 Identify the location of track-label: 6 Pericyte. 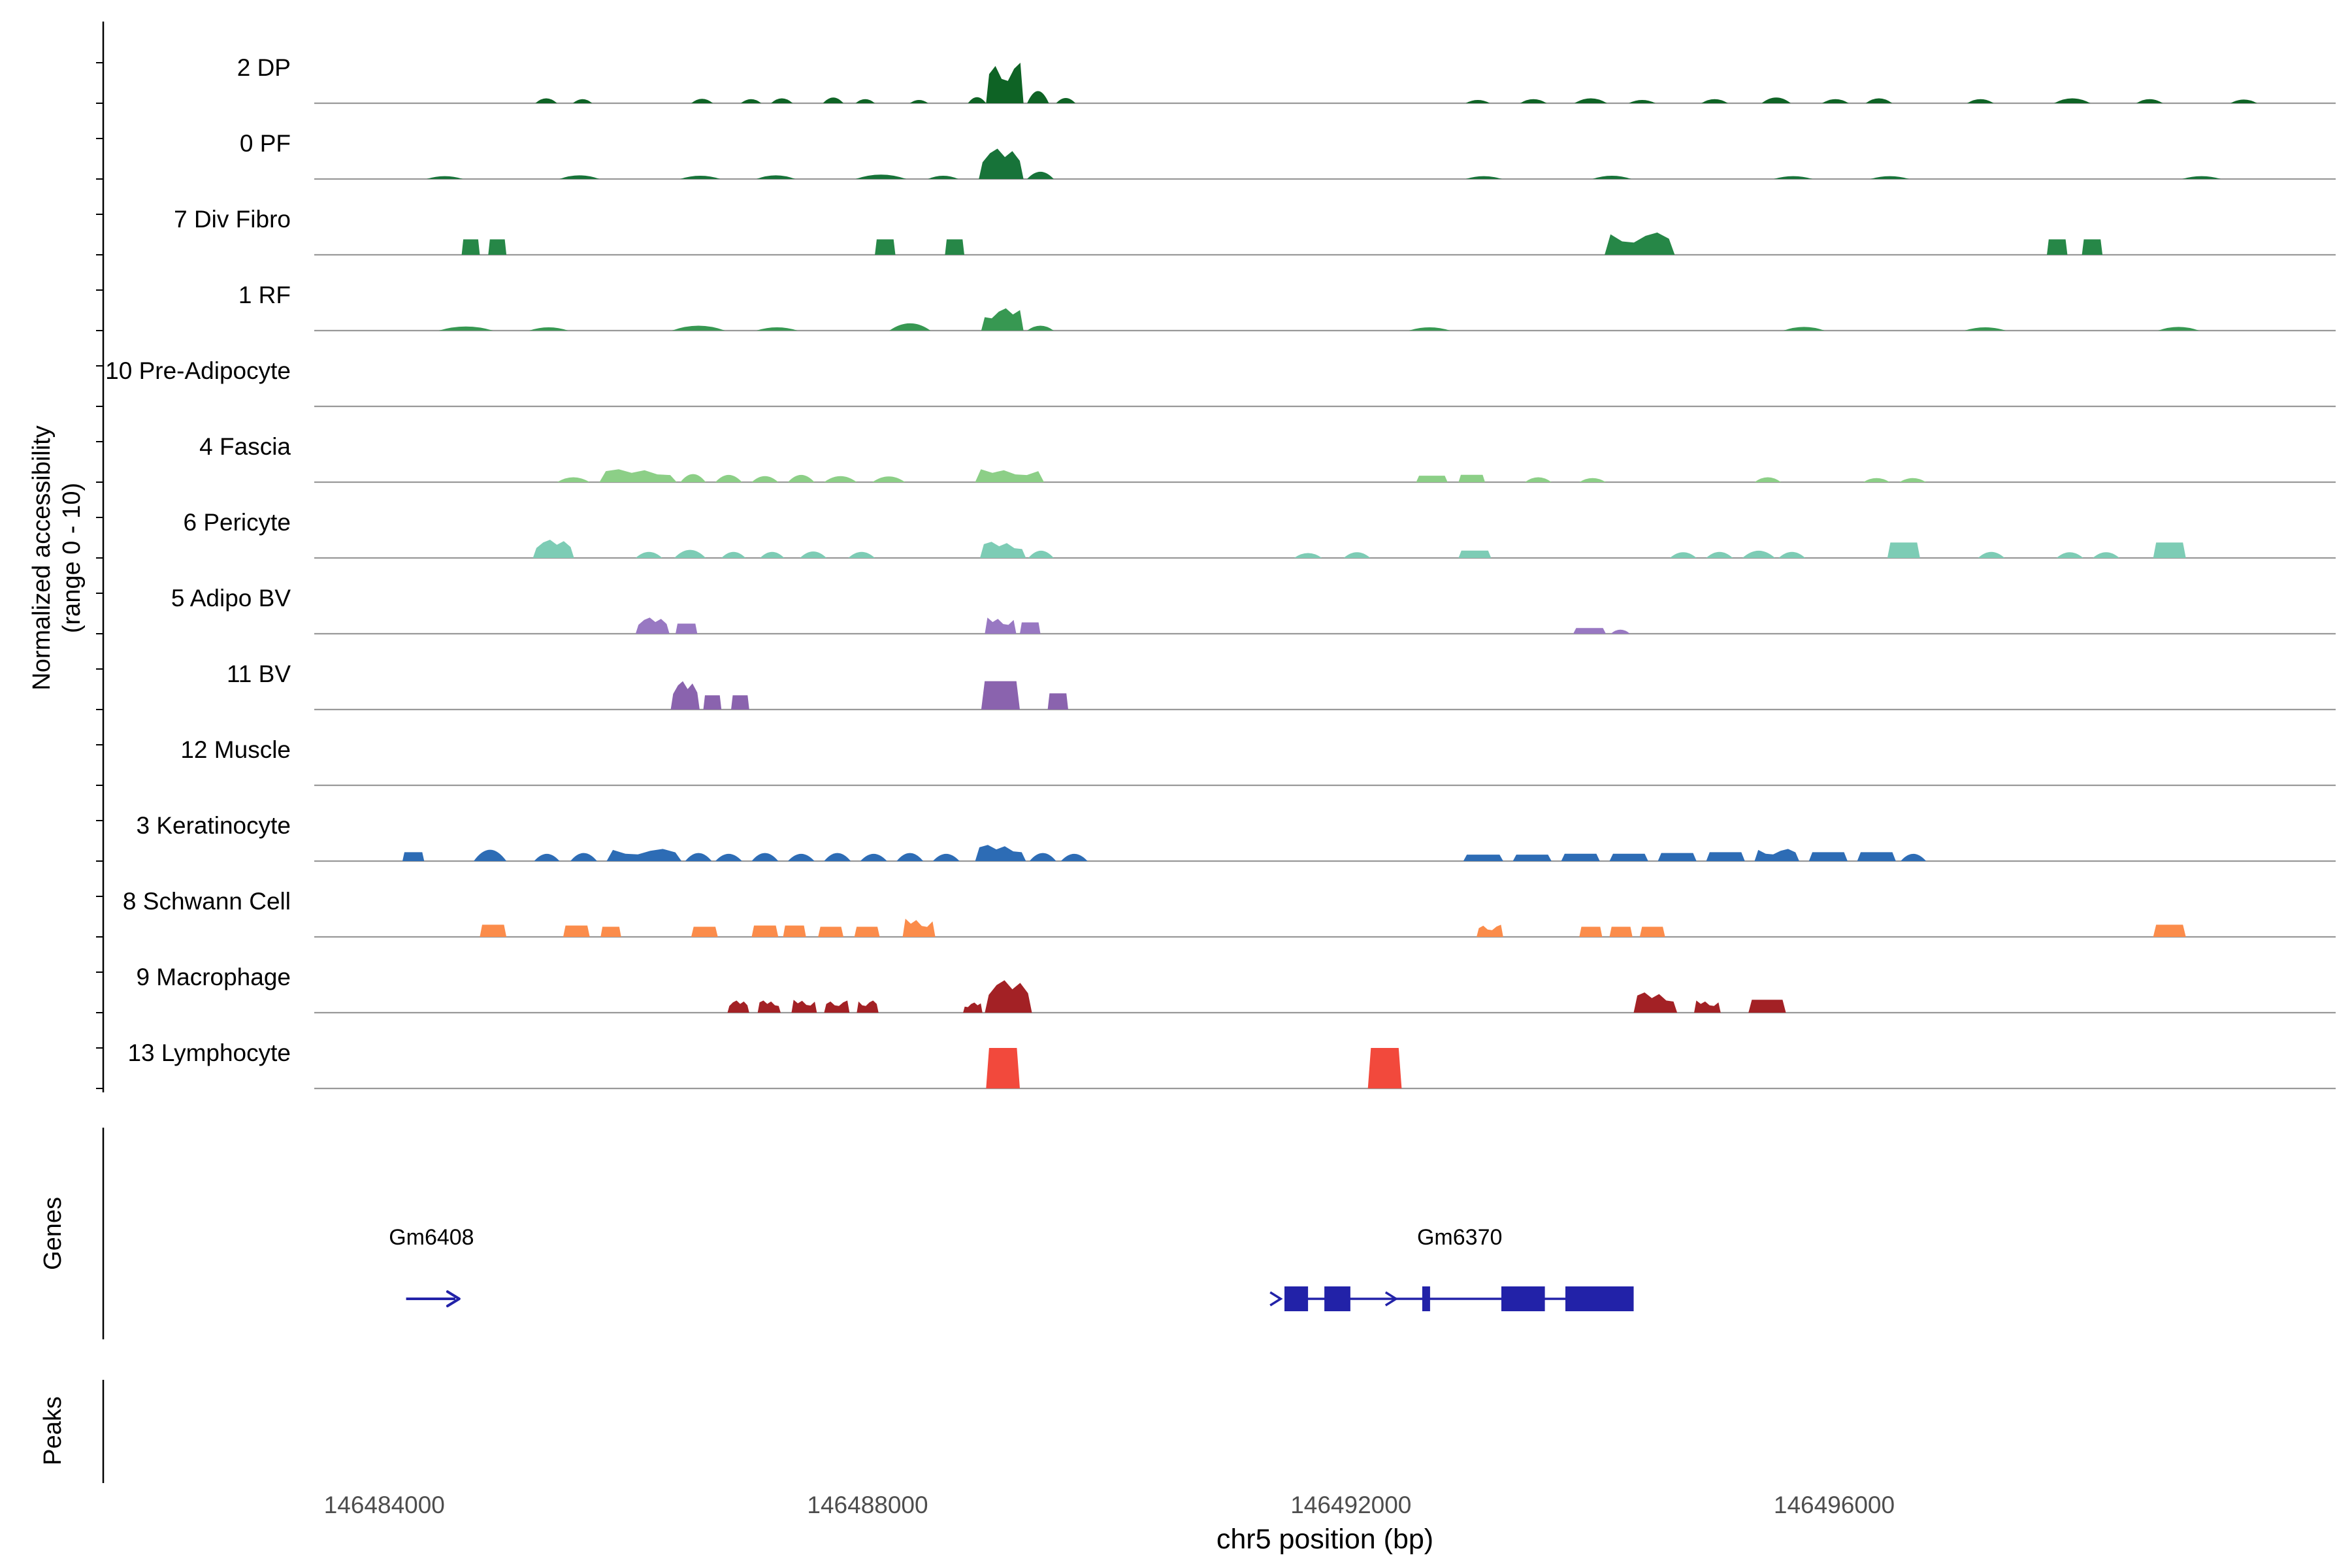
(237, 522).